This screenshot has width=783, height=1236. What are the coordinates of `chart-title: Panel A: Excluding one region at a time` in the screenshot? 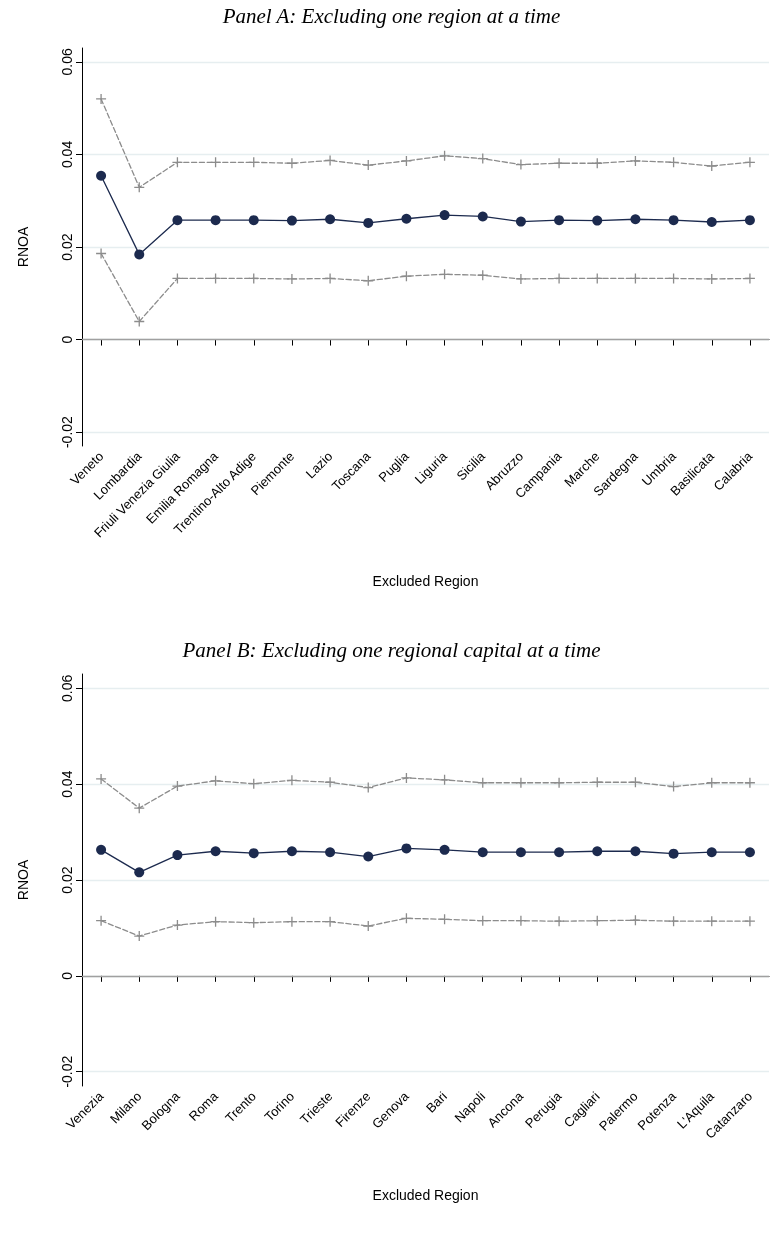 It's located at (391, 15).